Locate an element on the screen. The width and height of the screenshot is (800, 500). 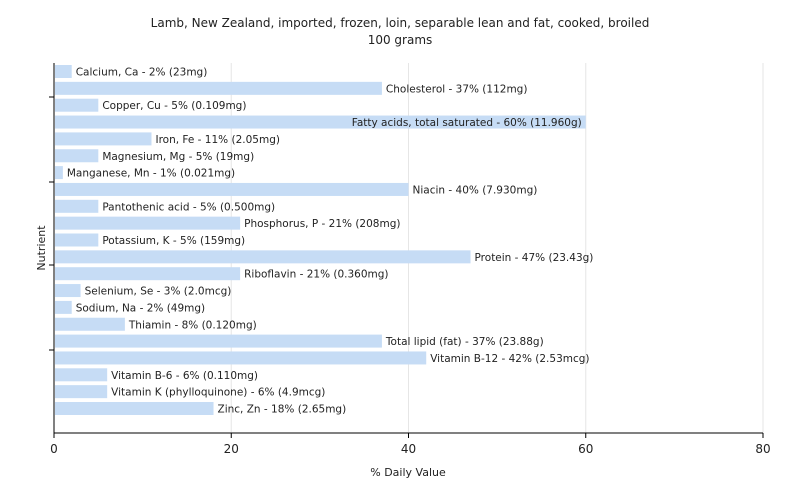
bar-label: Selenium, Se - 3% (2.0mcg) is located at coordinates (158, 292).